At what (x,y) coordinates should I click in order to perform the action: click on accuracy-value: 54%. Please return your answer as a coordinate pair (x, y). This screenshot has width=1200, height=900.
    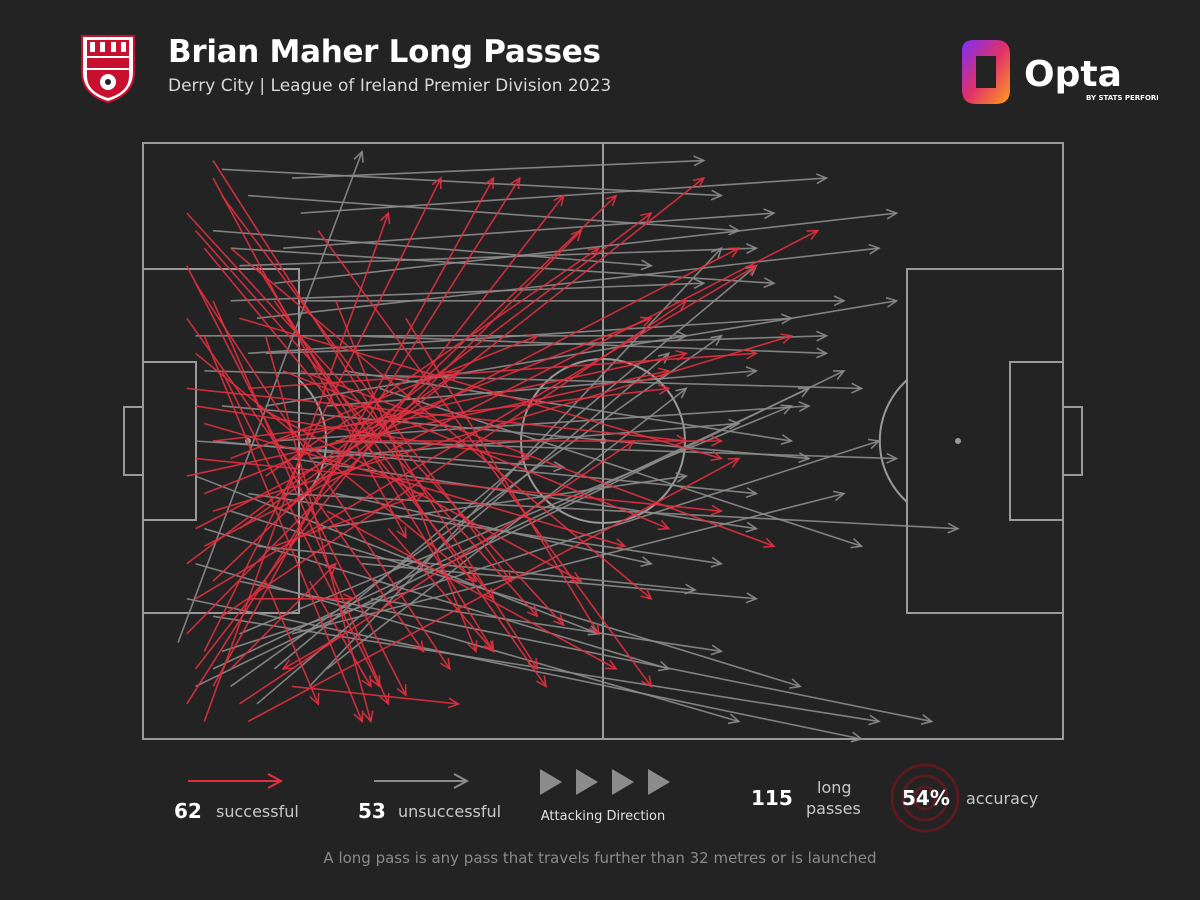
    Looking at the image, I should click on (926, 798).